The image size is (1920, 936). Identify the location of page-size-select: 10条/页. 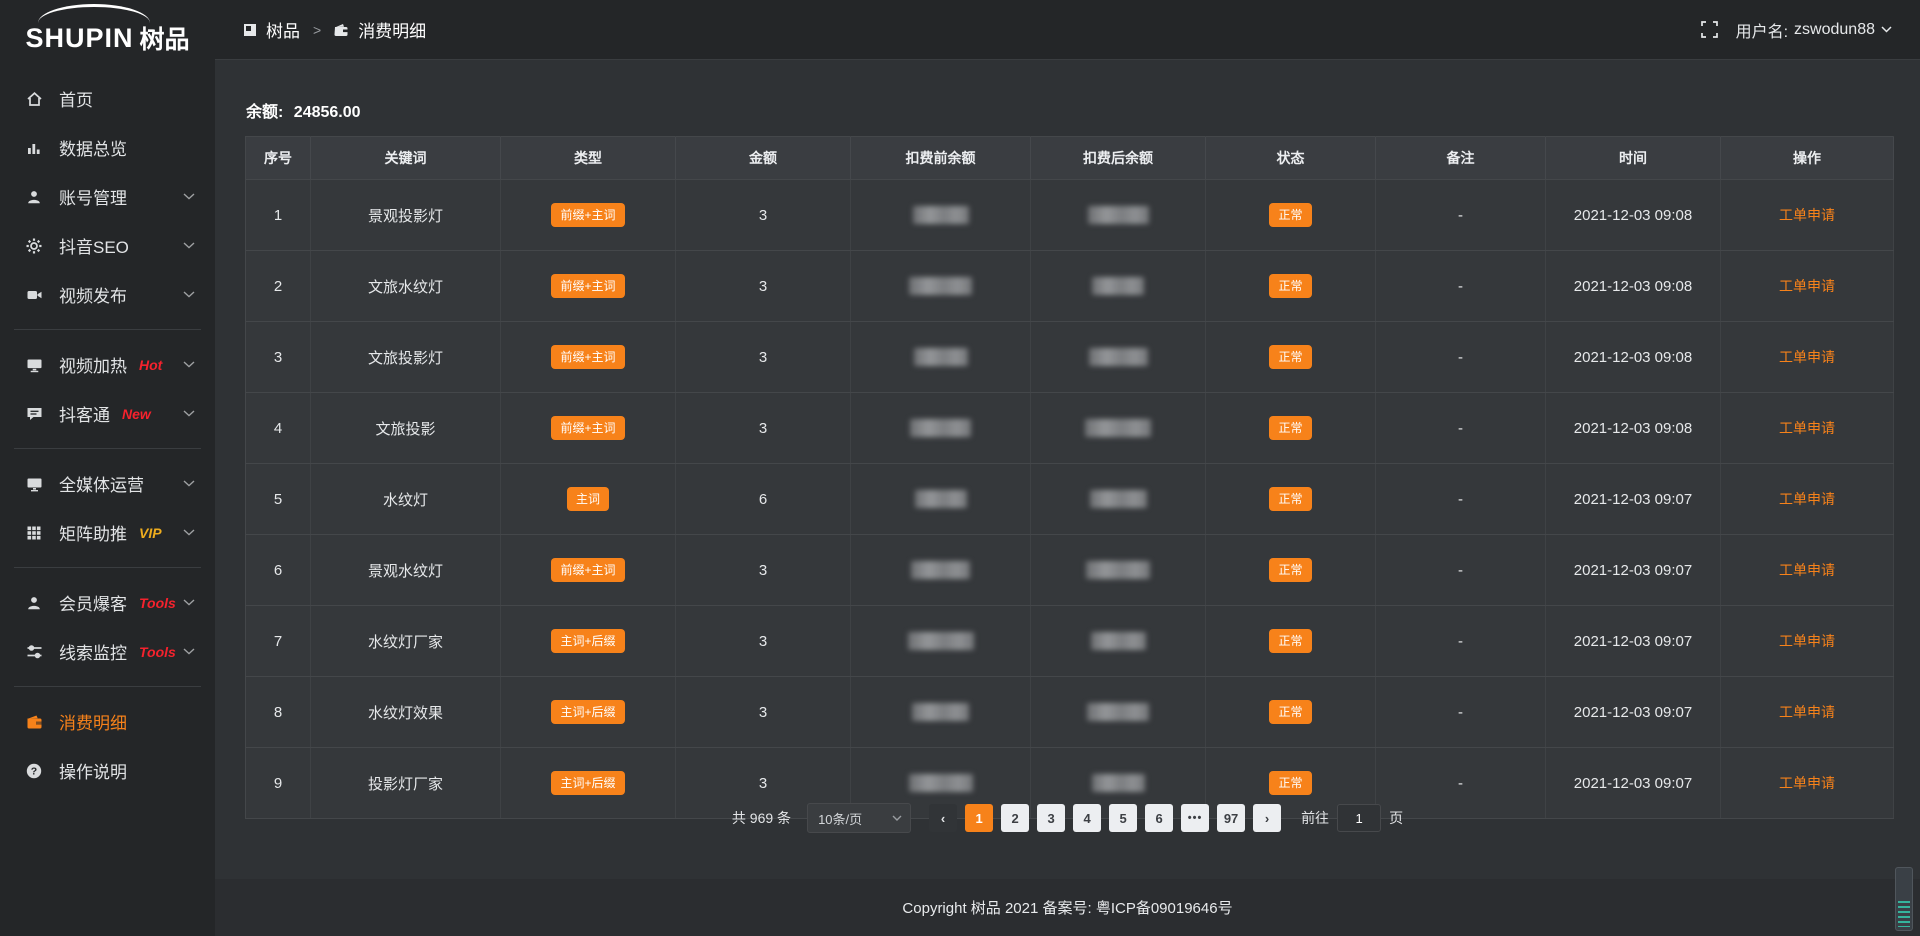
(859, 818).